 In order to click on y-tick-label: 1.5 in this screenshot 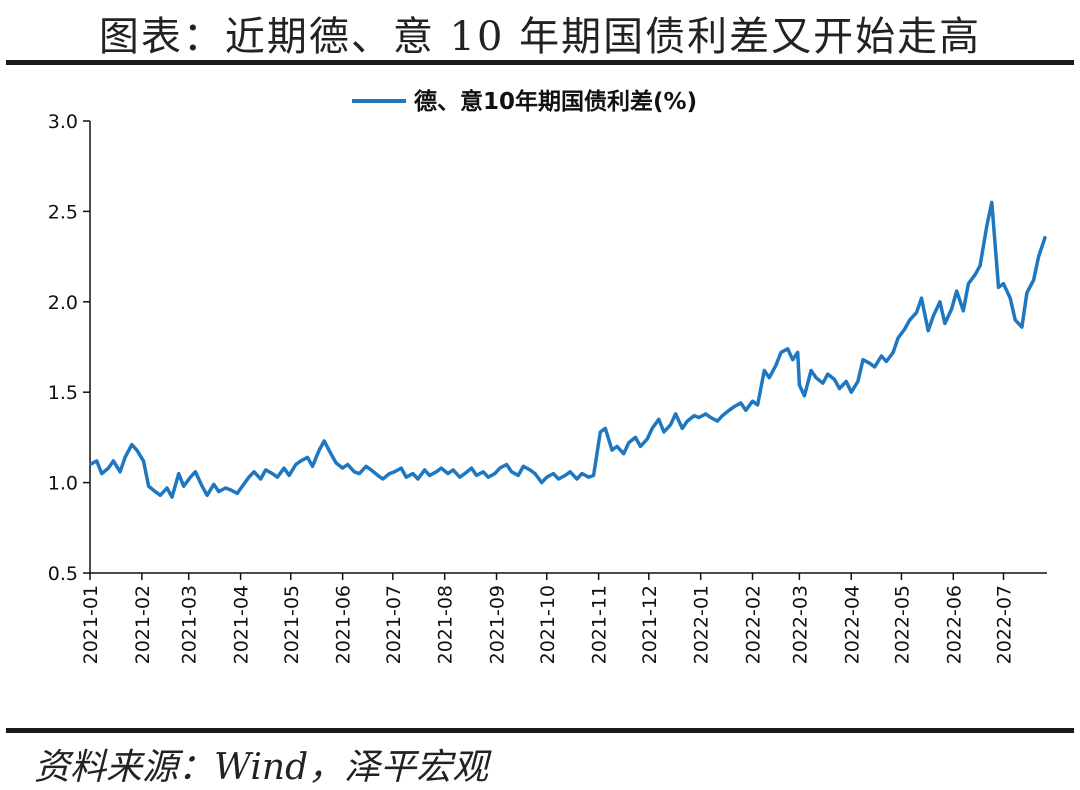, I will do `click(63, 393)`.